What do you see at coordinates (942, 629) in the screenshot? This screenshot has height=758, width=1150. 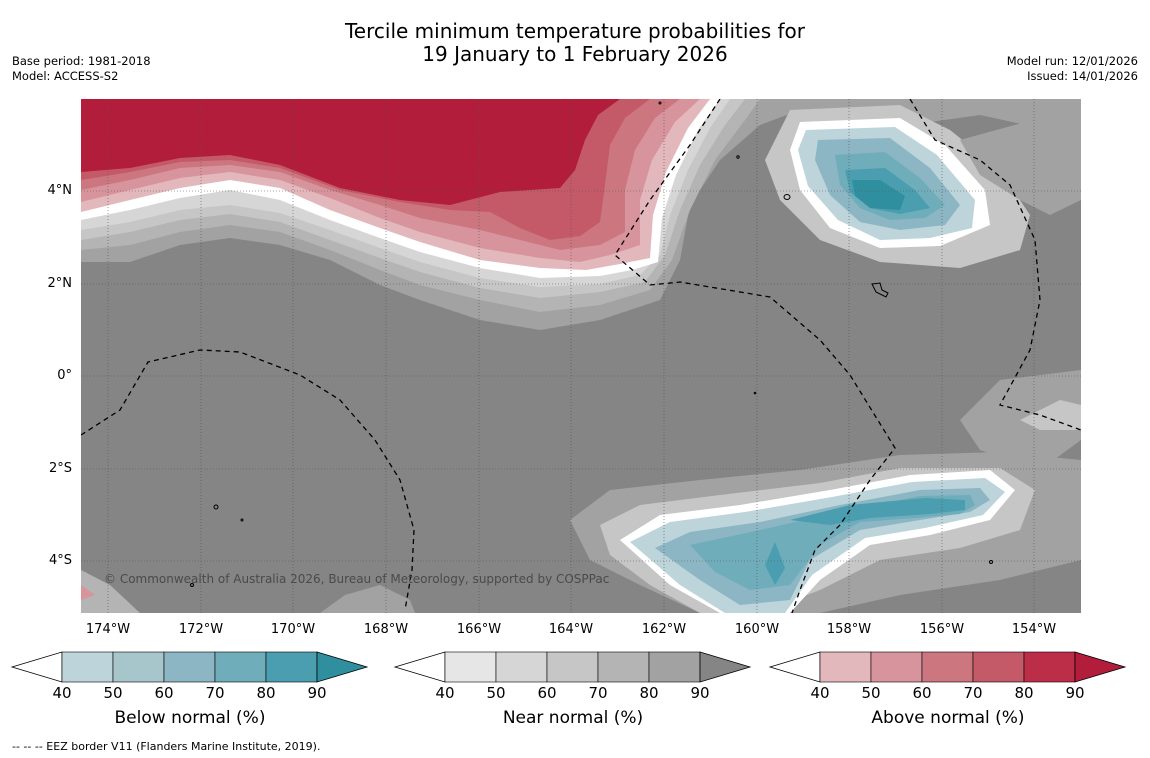 I see `lon-label-156w: 156°W` at bounding box center [942, 629].